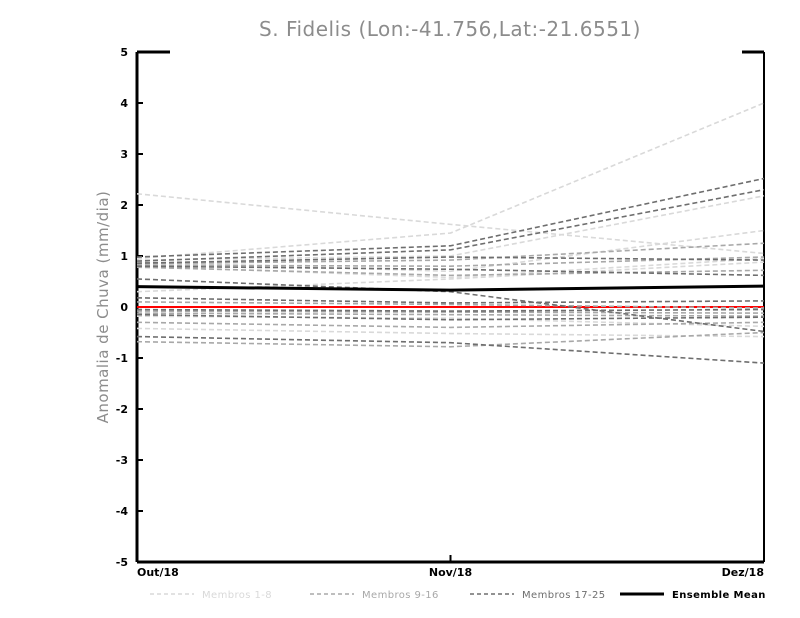 The height and width of the screenshot is (618, 800). Describe the element at coordinates (237, 595) in the screenshot. I see `legend-label: Membros 1-8` at that location.